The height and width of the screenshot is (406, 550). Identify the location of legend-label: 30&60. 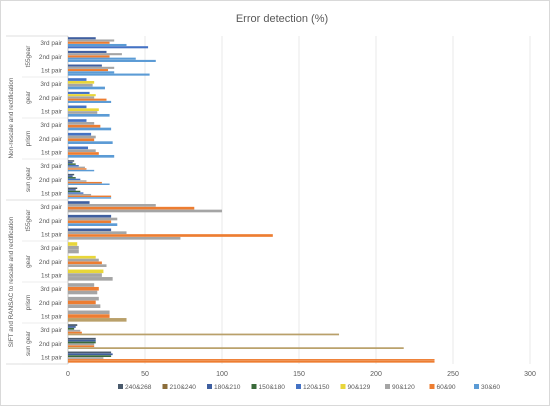
(490, 387).